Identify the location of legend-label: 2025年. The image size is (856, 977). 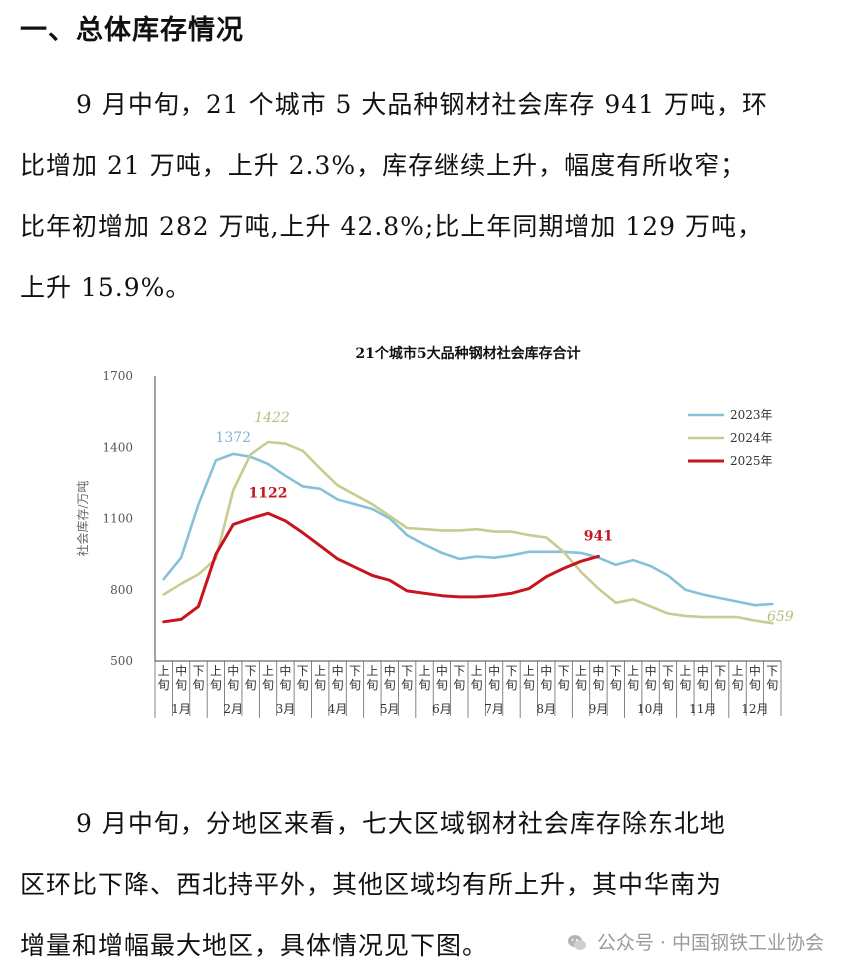
(751, 461).